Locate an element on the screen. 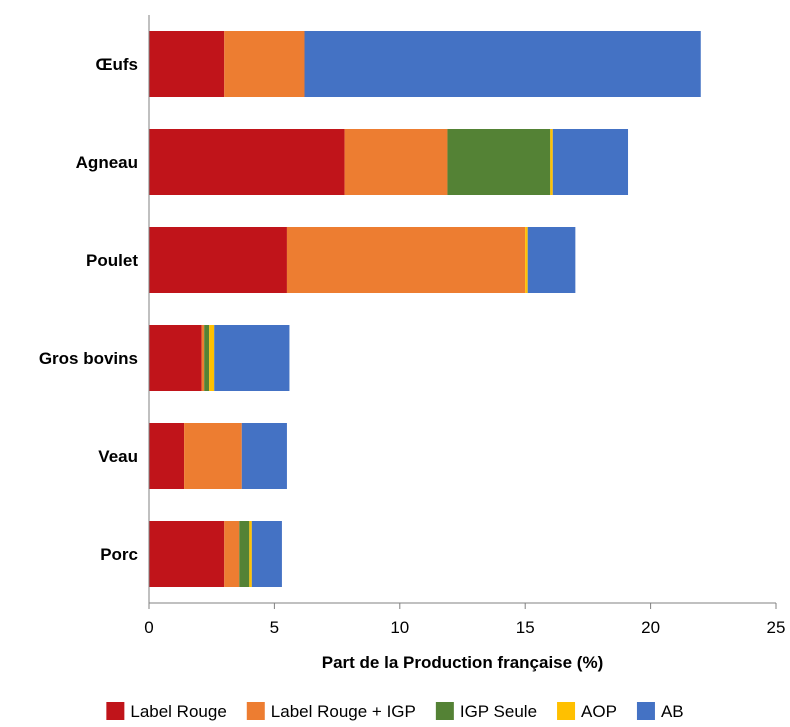 This screenshot has height=727, width=790. x-tick-label: 5 is located at coordinates (274, 627).